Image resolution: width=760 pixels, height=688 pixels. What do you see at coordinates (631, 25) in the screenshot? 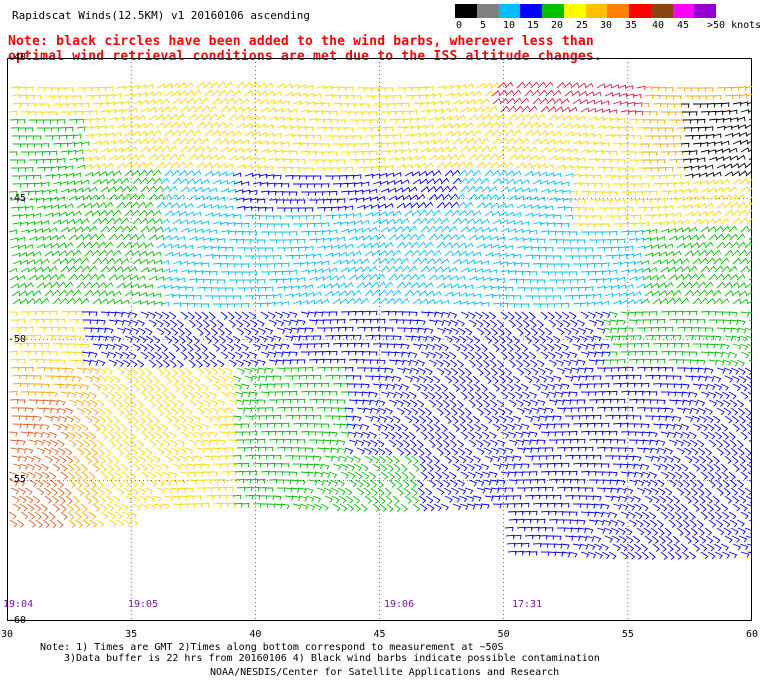
I see `legend-label: 35` at bounding box center [631, 25].